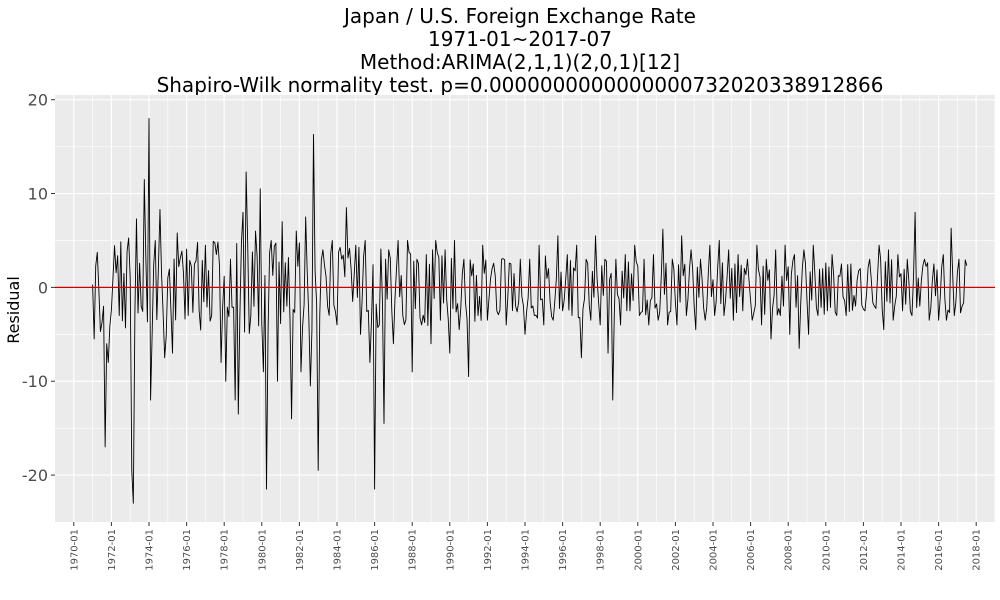 The height and width of the screenshot is (600, 1000). What do you see at coordinates (150, 550) in the screenshot?
I see `x-tick-label: 1974-01` at bounding box center [150, 550].